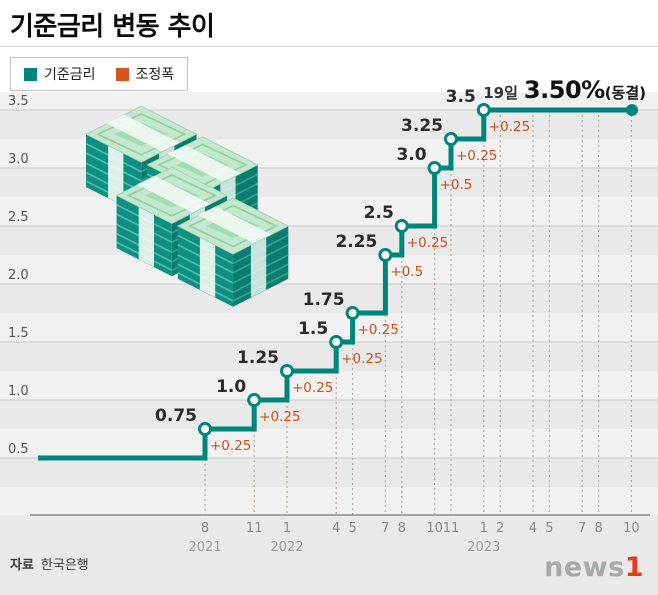 The height and width of the screenshot is (595, 658). I want to click on legend-item-change: 조정폭, so click(145, 74).